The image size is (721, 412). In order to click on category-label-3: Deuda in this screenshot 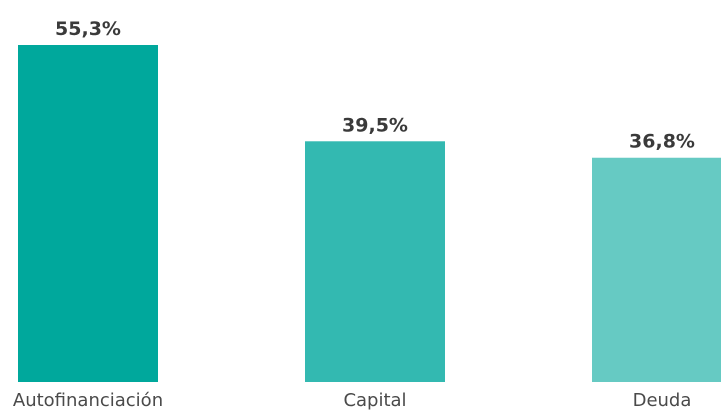, I will do `click(662, 400)`.